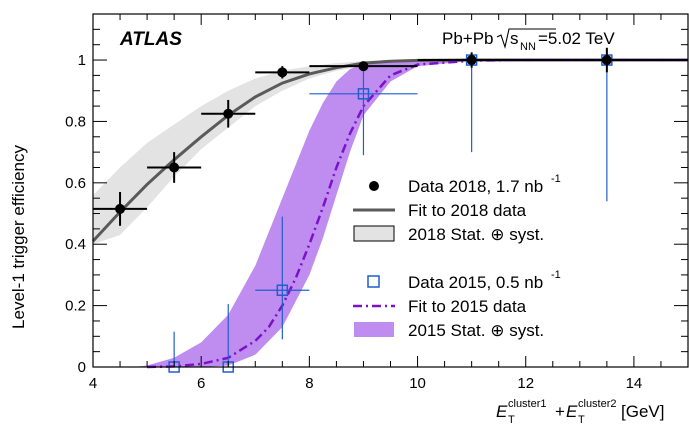  What do you see at coordinates (556, 179) in the screenshot?
I see `legend-sup-data-2018: -1` at bounding box center [556, 179].